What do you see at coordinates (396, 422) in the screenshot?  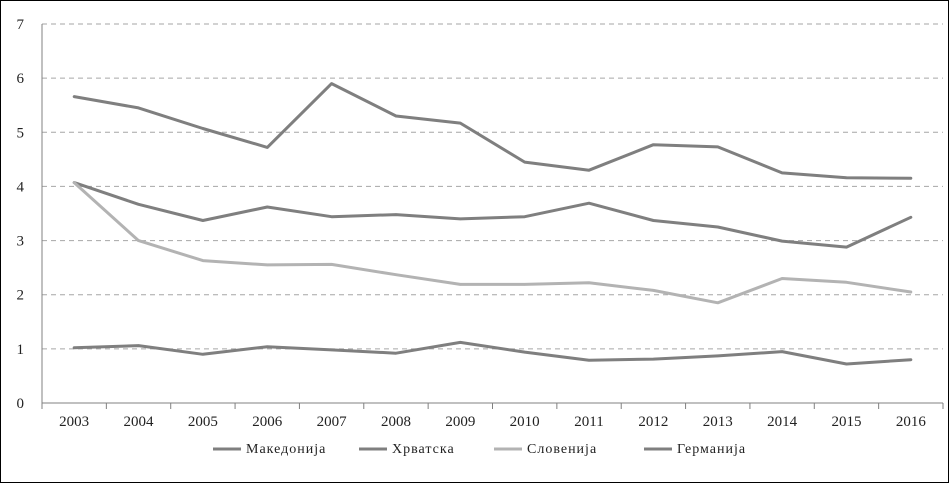 I see `x-tick-label: 2008` at bounding box center [396, 422].